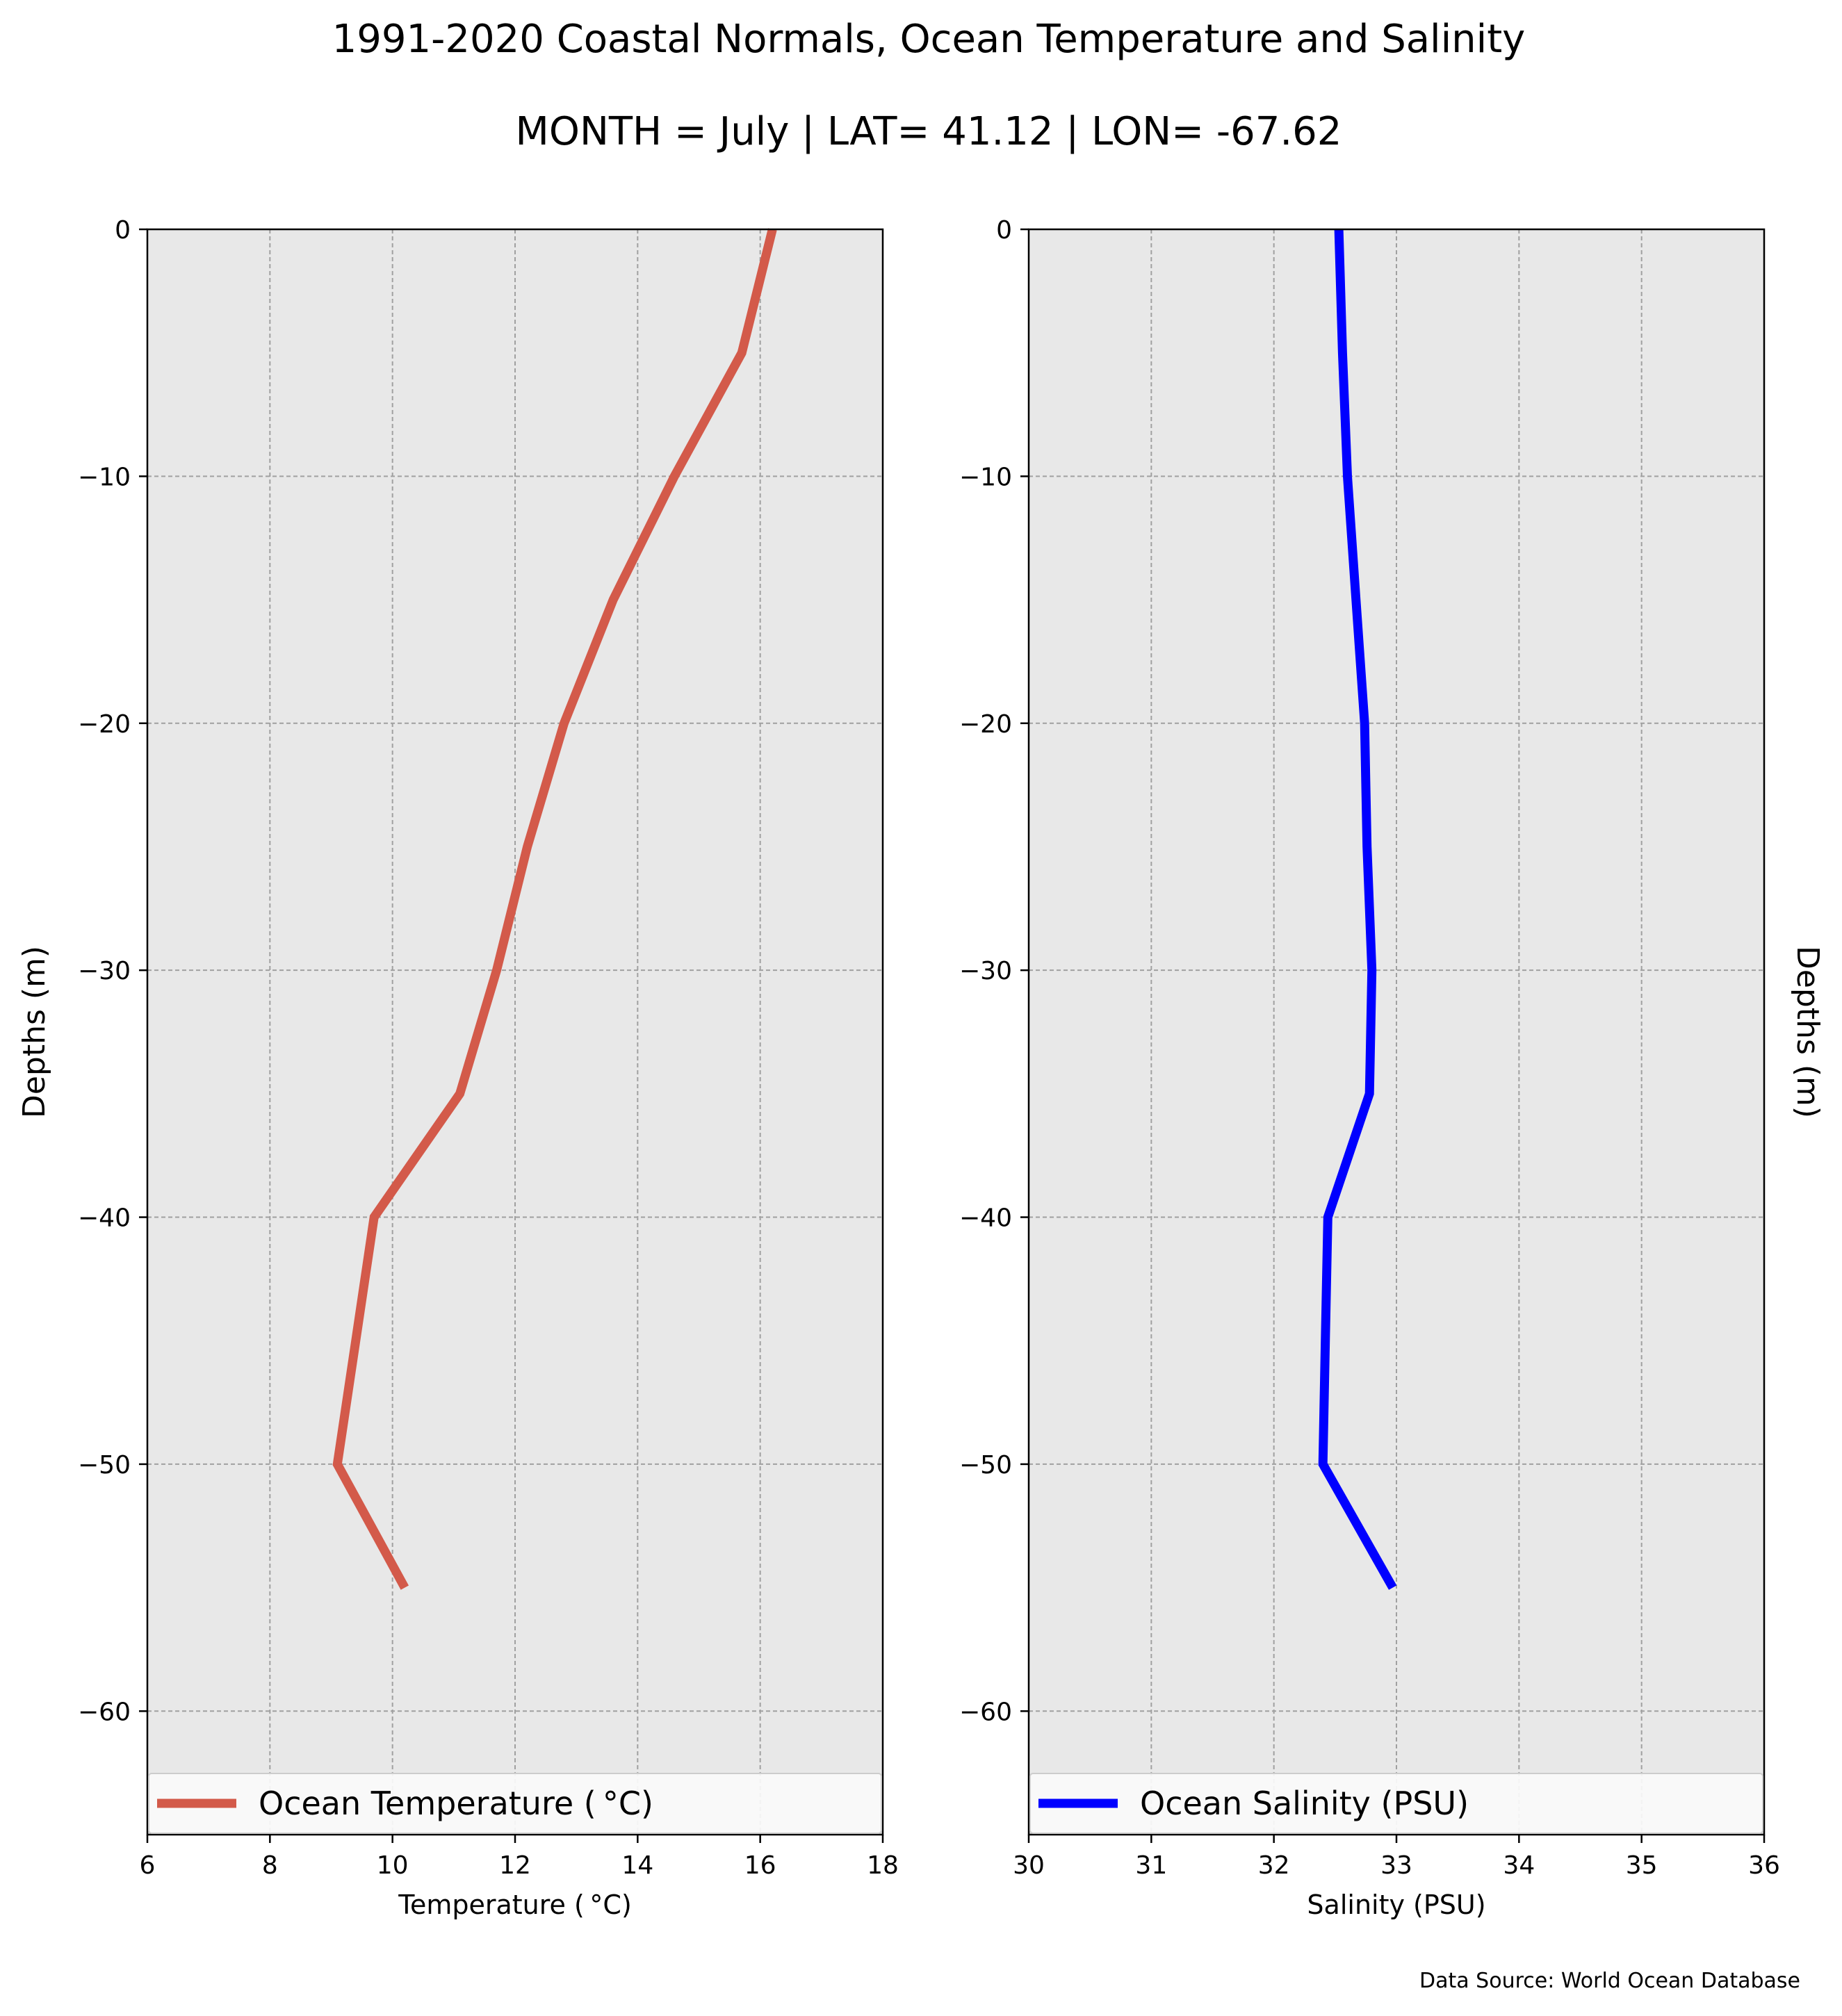  What do you see at coordinates (985, 971) in the screenshot?
I see `salinity-y-tick-label: −30` at bounding box center [985, 971].